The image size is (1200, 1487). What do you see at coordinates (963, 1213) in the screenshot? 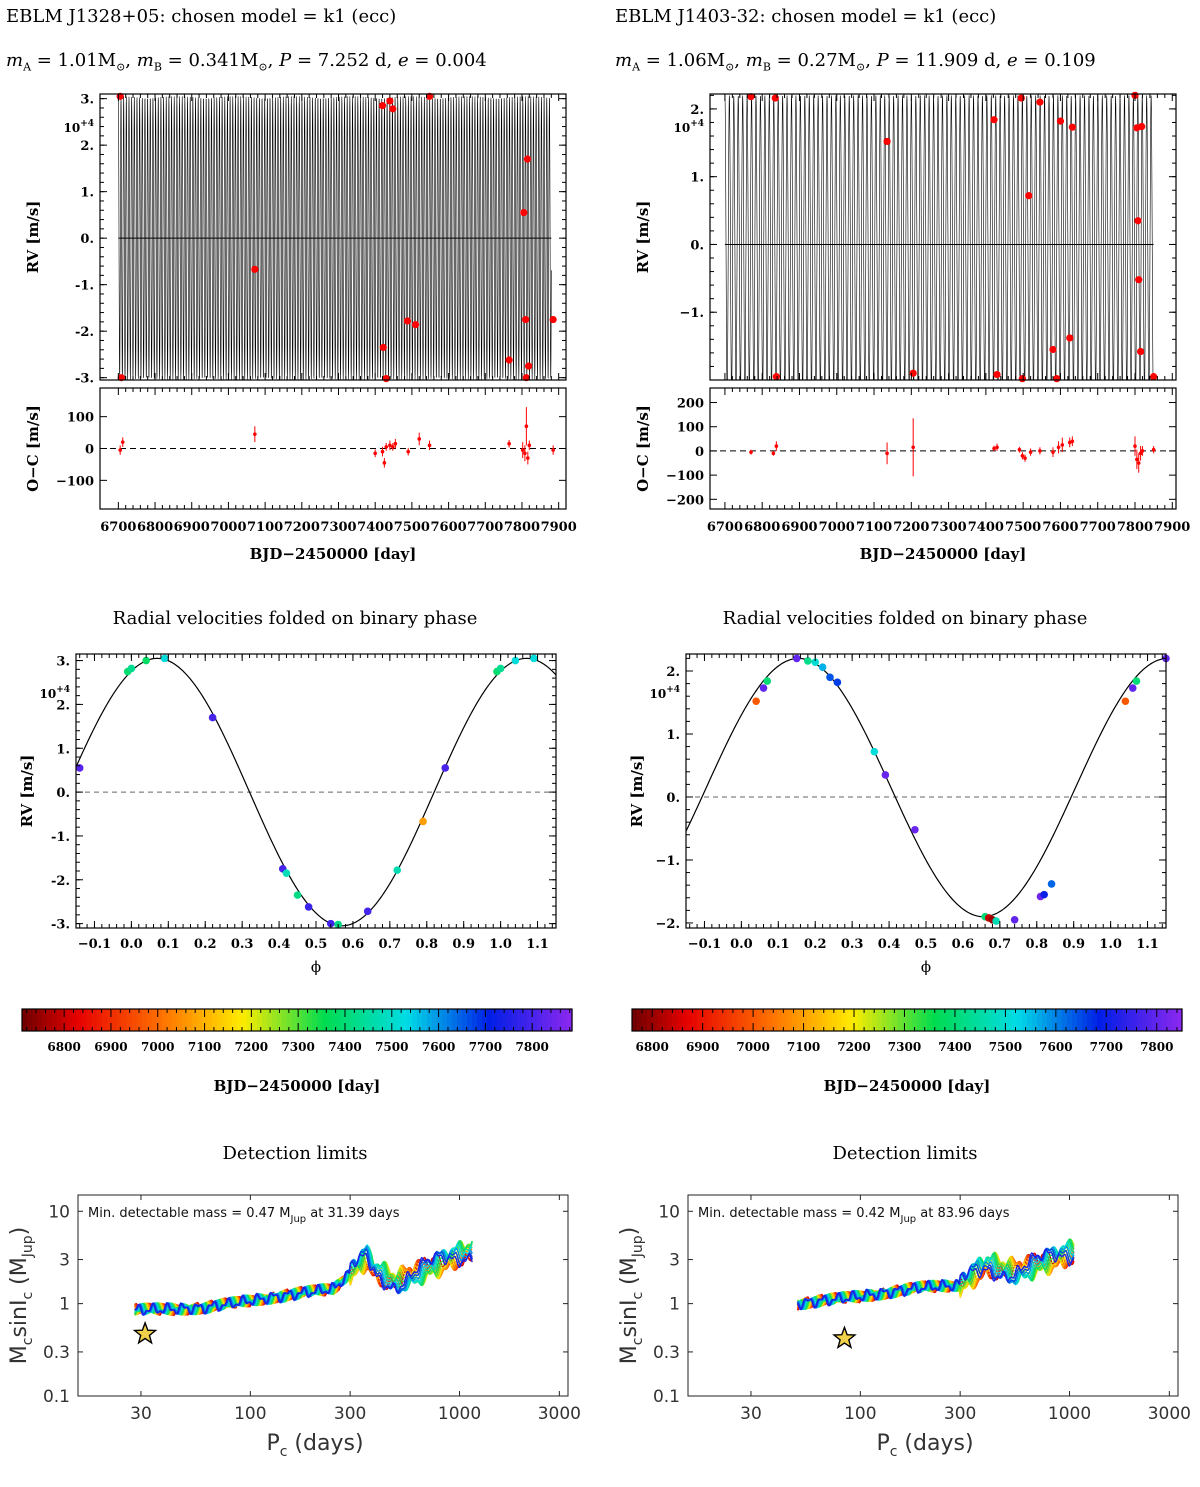
I see `annotation-text: at 83.96 days` at bounding box center [963, 1213].